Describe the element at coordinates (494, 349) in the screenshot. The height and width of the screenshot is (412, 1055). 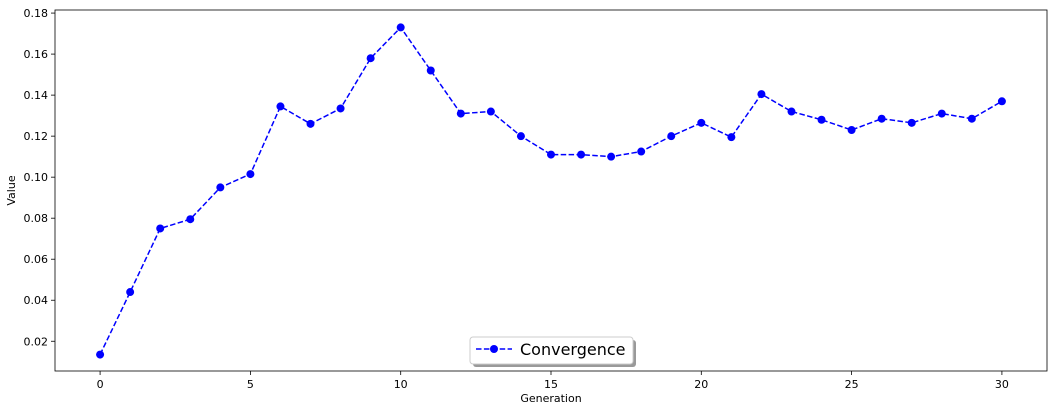
I see `legend-marker-sample` at that location.